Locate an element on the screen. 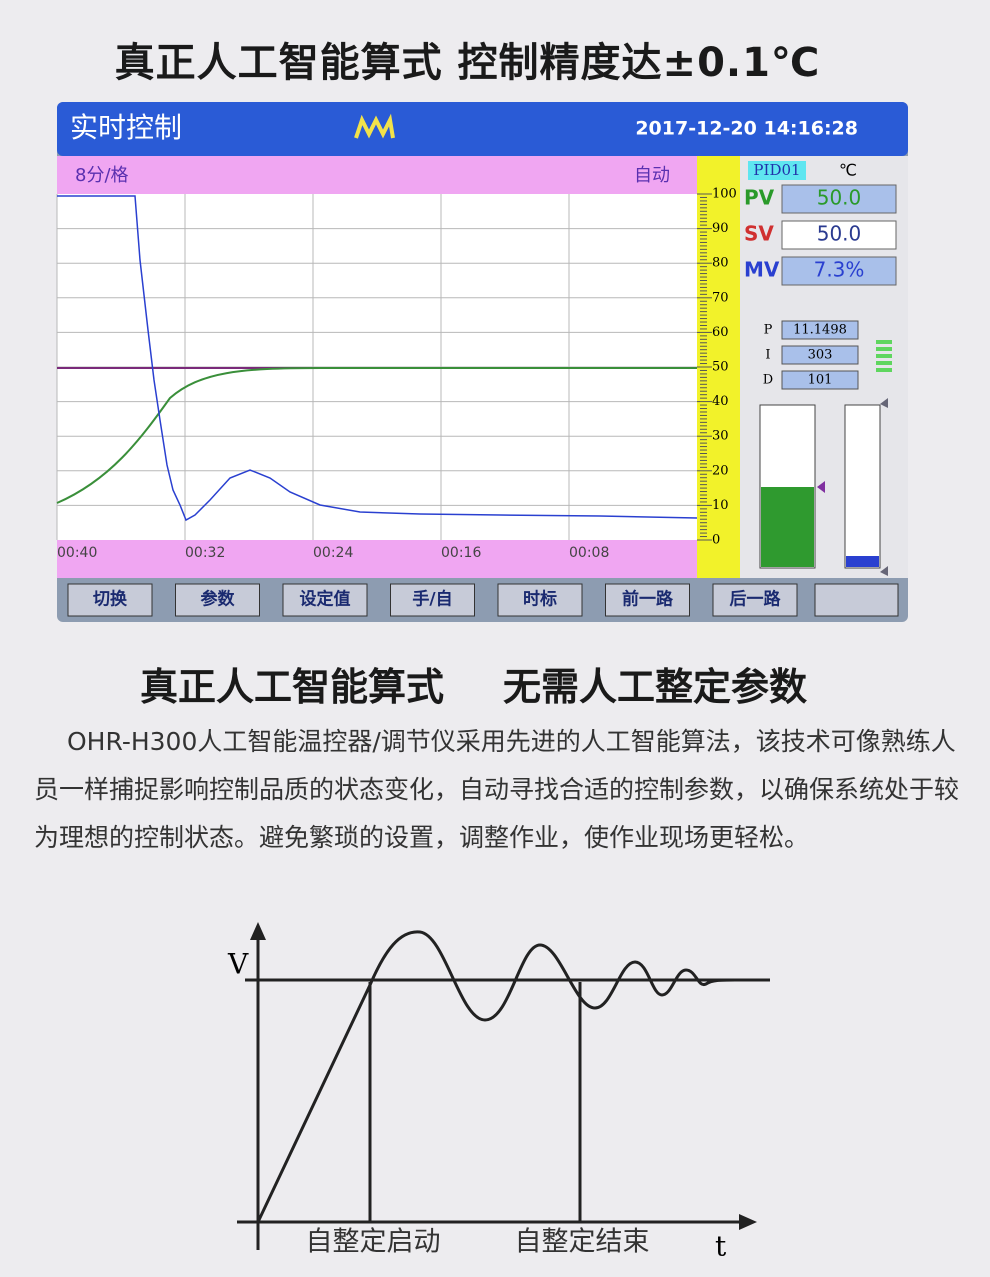 The image size is (990, 1277). scale-label: 100 is located at coordinates (724, 194).